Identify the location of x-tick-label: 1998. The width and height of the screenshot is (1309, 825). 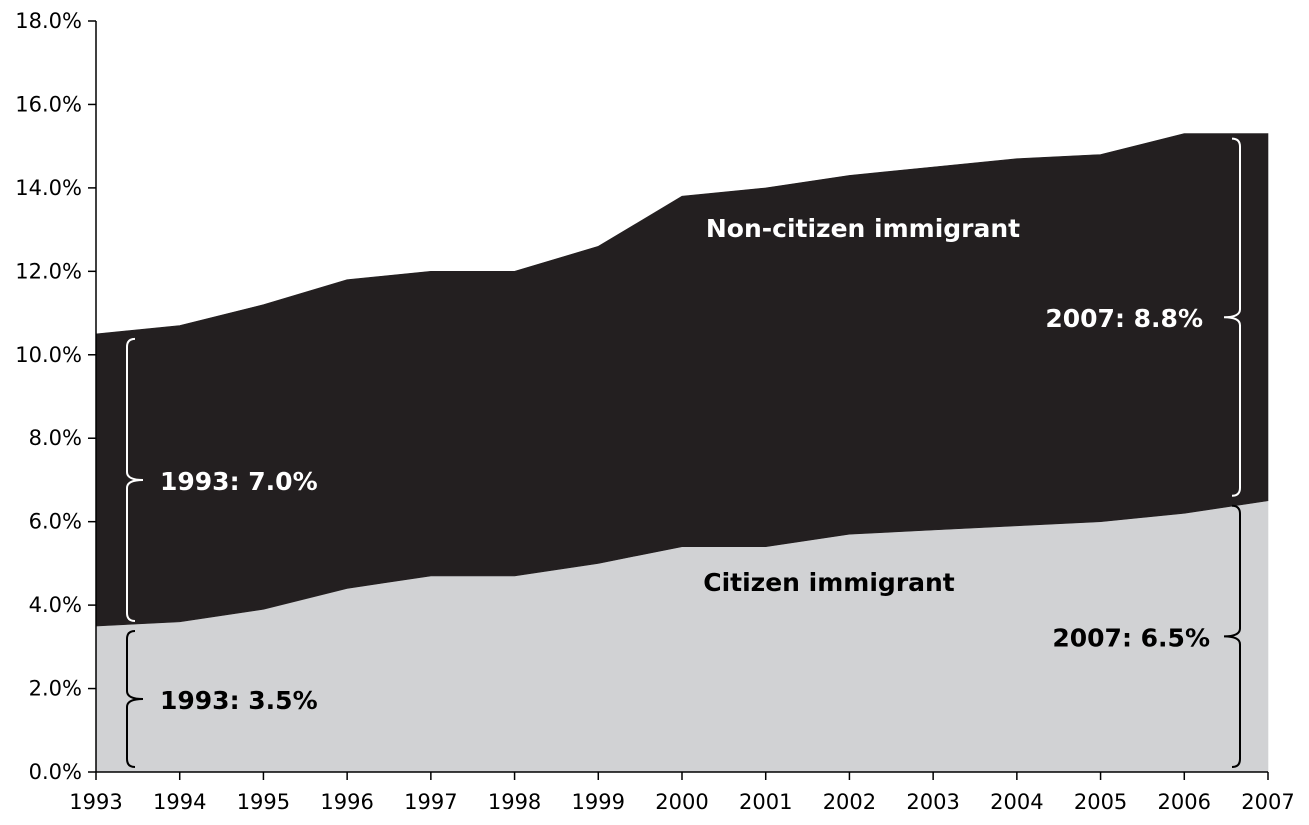
(514, 802).